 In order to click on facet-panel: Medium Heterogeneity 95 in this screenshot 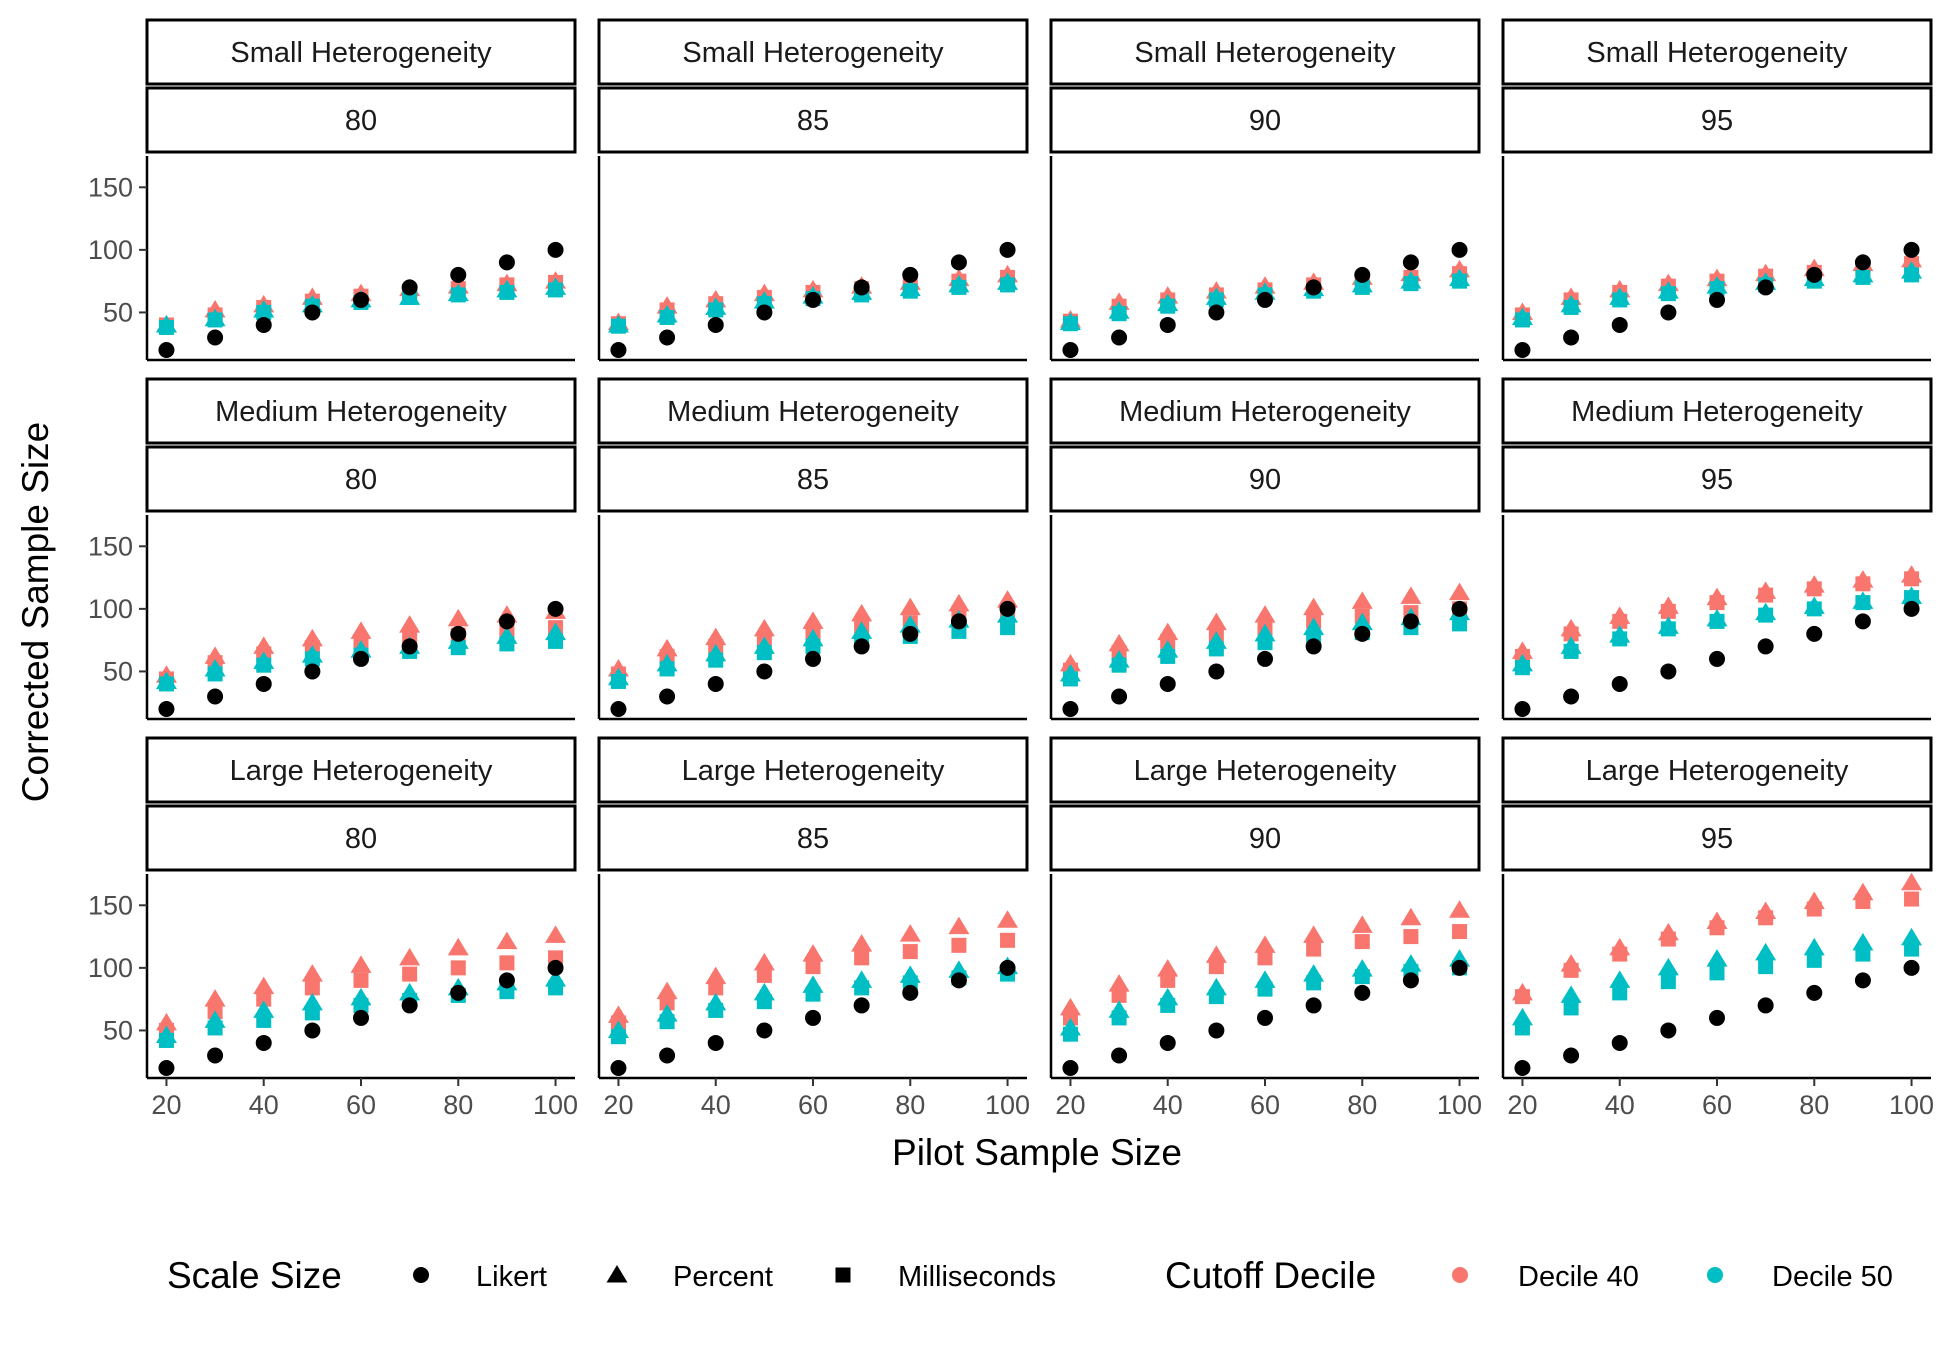, I will do `click(1717, 549)`.